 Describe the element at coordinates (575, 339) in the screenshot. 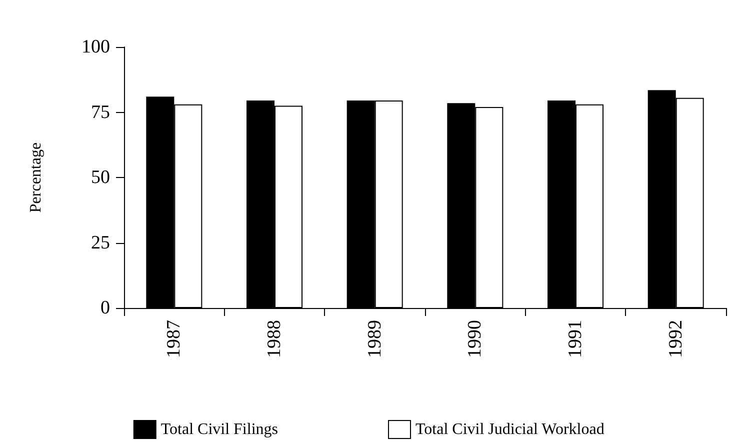

I see `x-tick-label: 1991` at that location.